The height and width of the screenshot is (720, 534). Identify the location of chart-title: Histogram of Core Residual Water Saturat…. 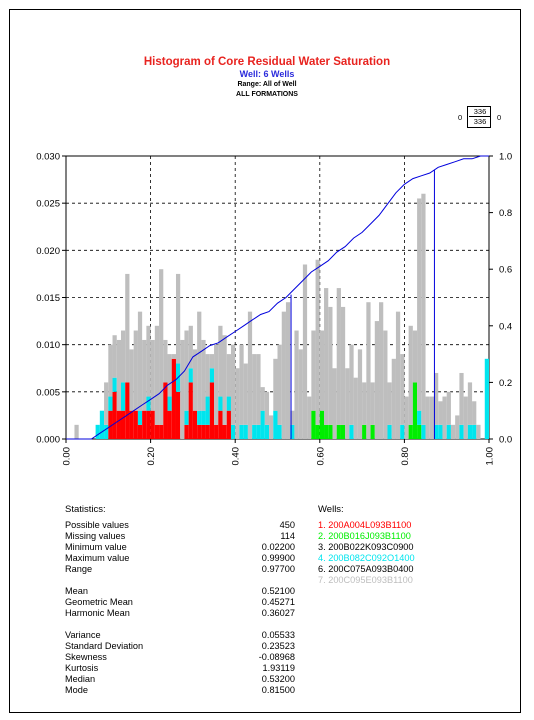
(267, 62).